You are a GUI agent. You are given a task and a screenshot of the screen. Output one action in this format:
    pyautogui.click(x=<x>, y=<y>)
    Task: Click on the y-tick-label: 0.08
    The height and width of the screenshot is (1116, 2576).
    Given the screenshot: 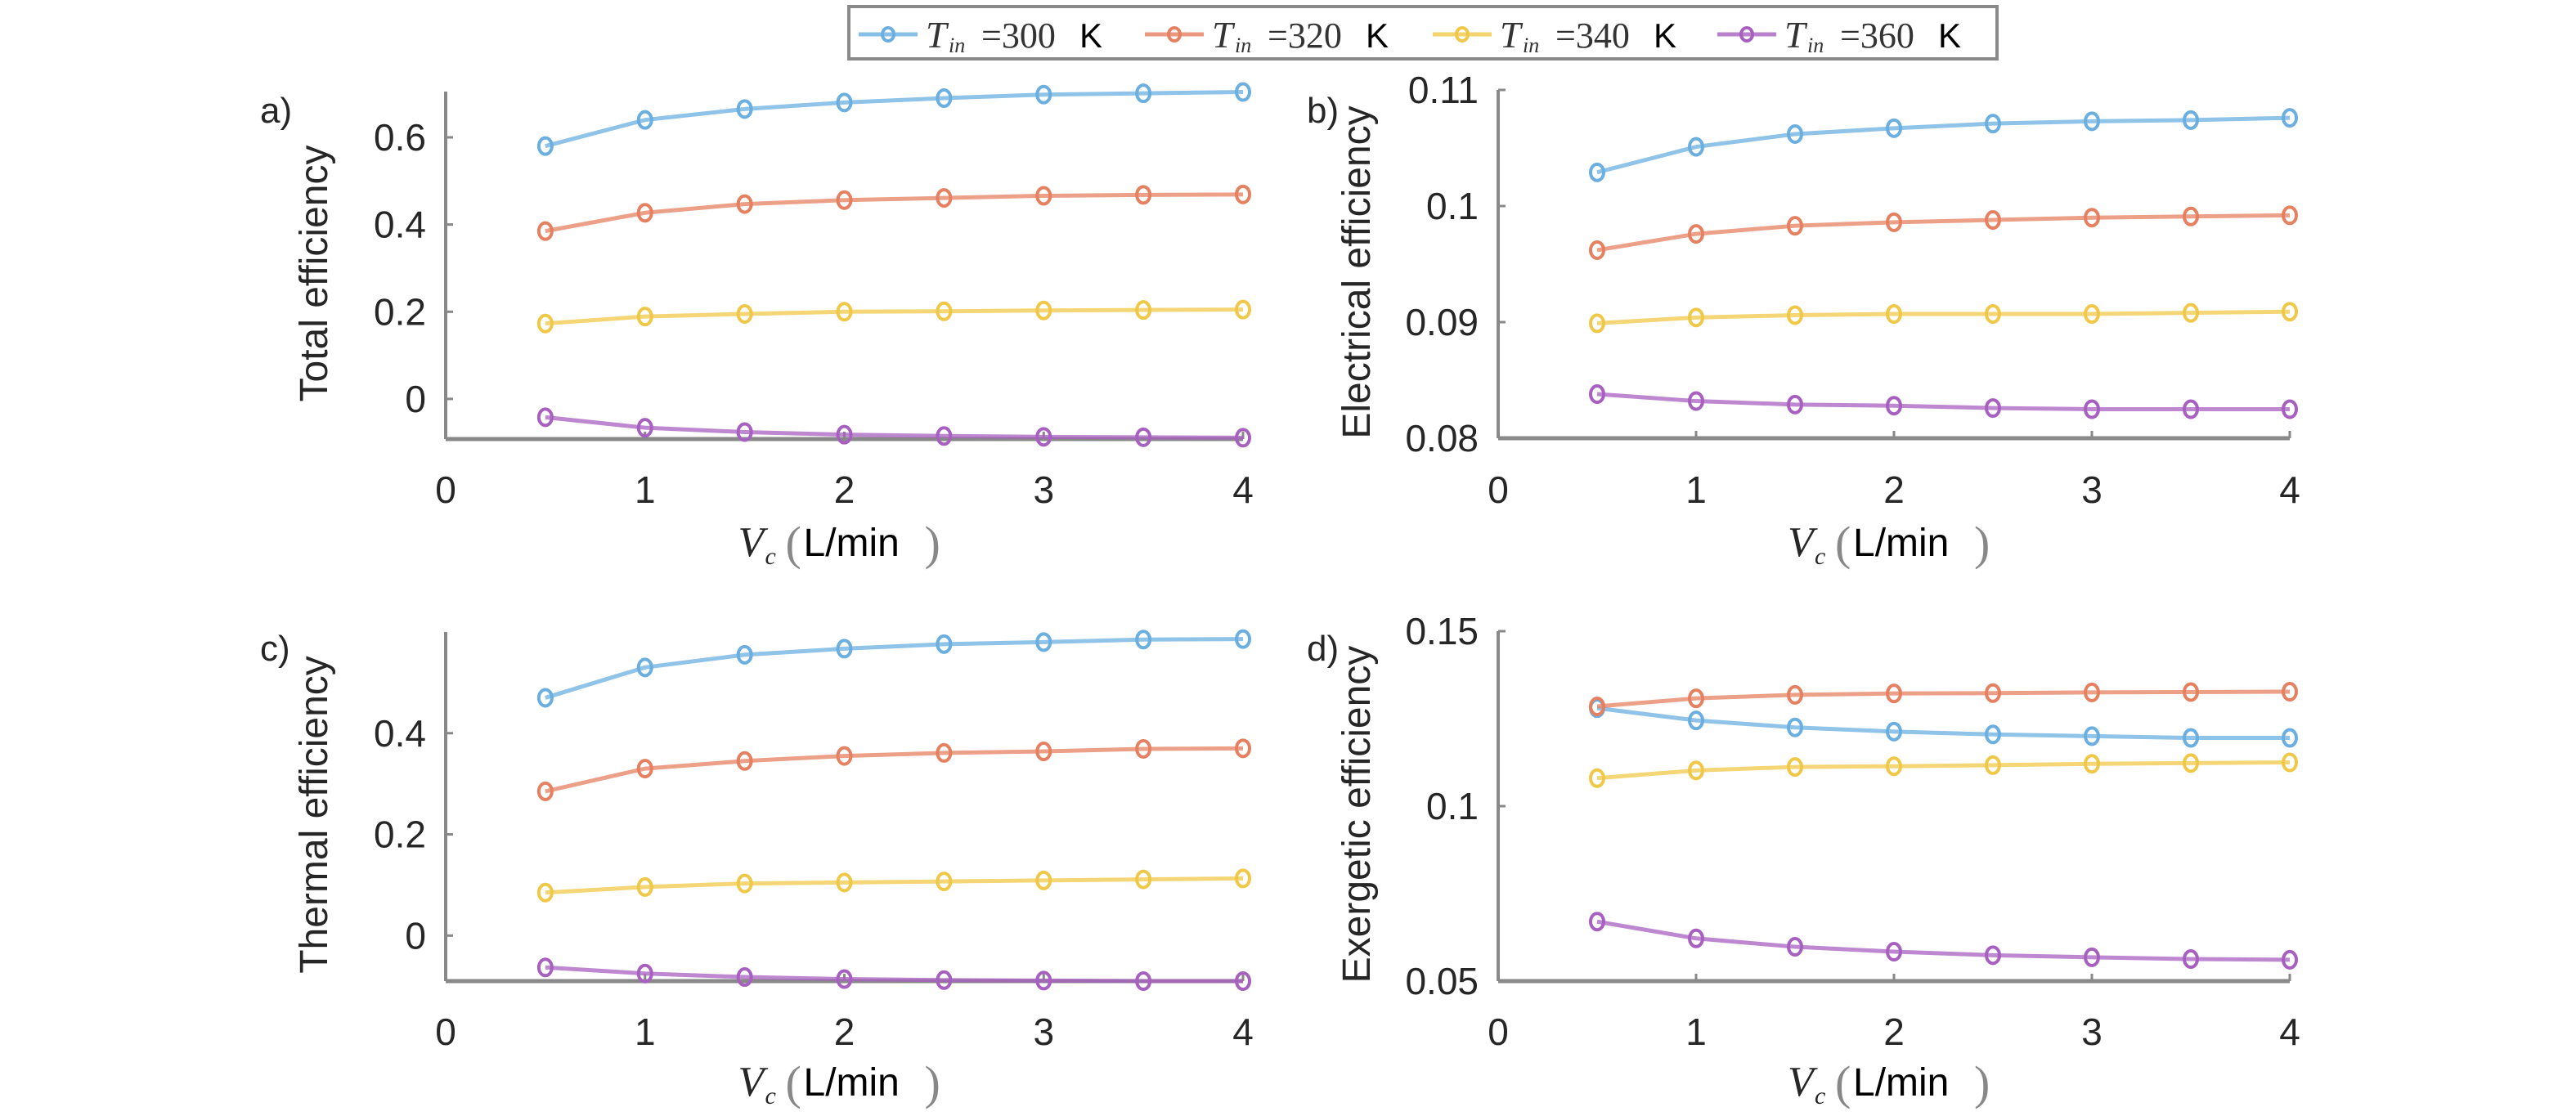 What is the action you would take?
    pyautogui.click(x=1442, y=438)
    